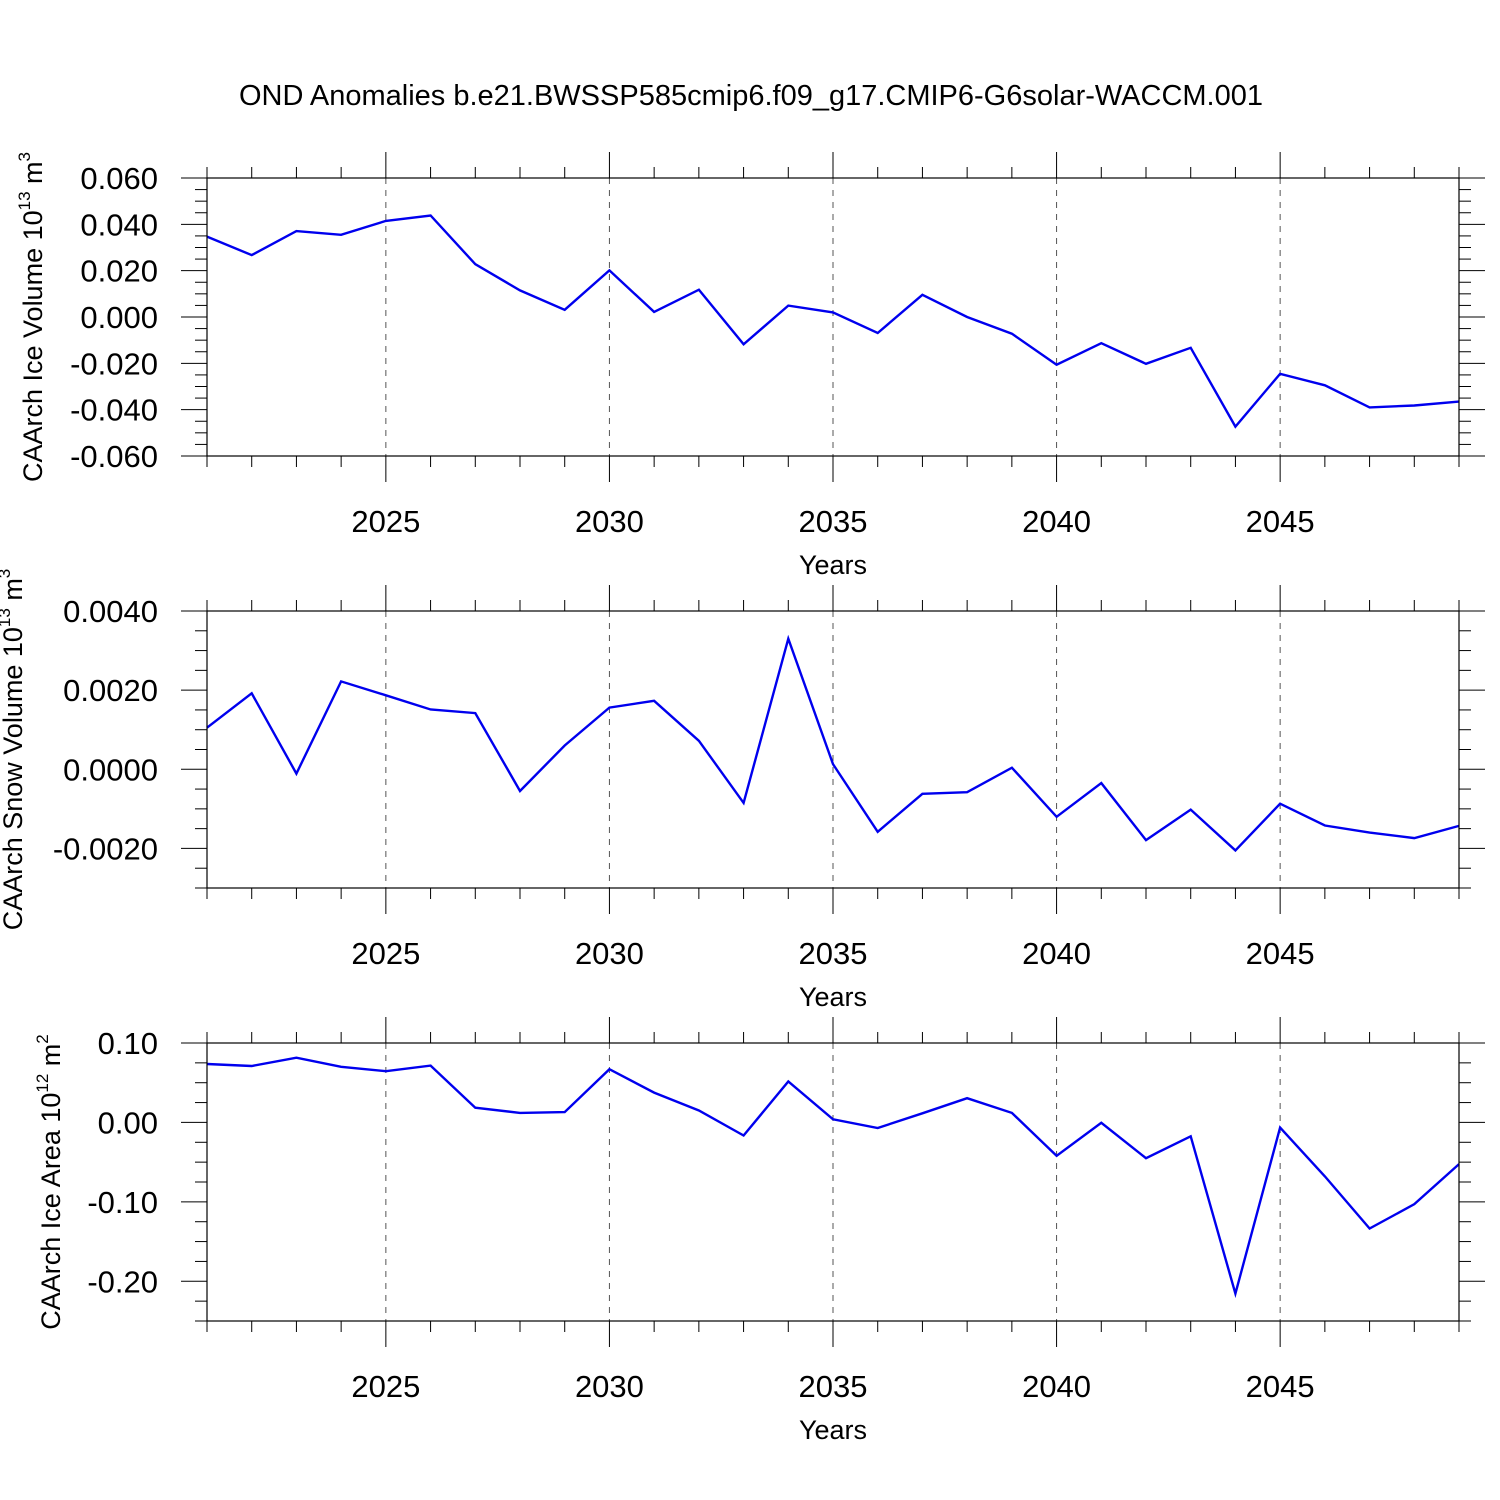  I want to click on y-tick-label: 0.000, so click(119, 317).